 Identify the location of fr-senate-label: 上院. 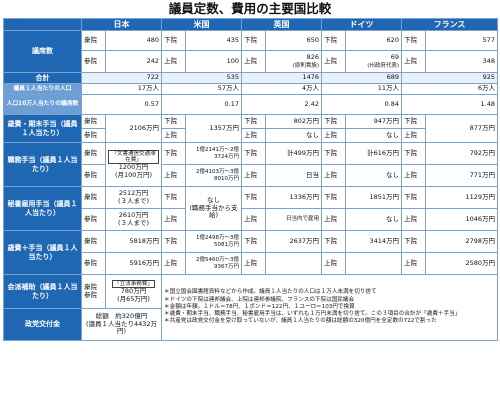
(413, 61).